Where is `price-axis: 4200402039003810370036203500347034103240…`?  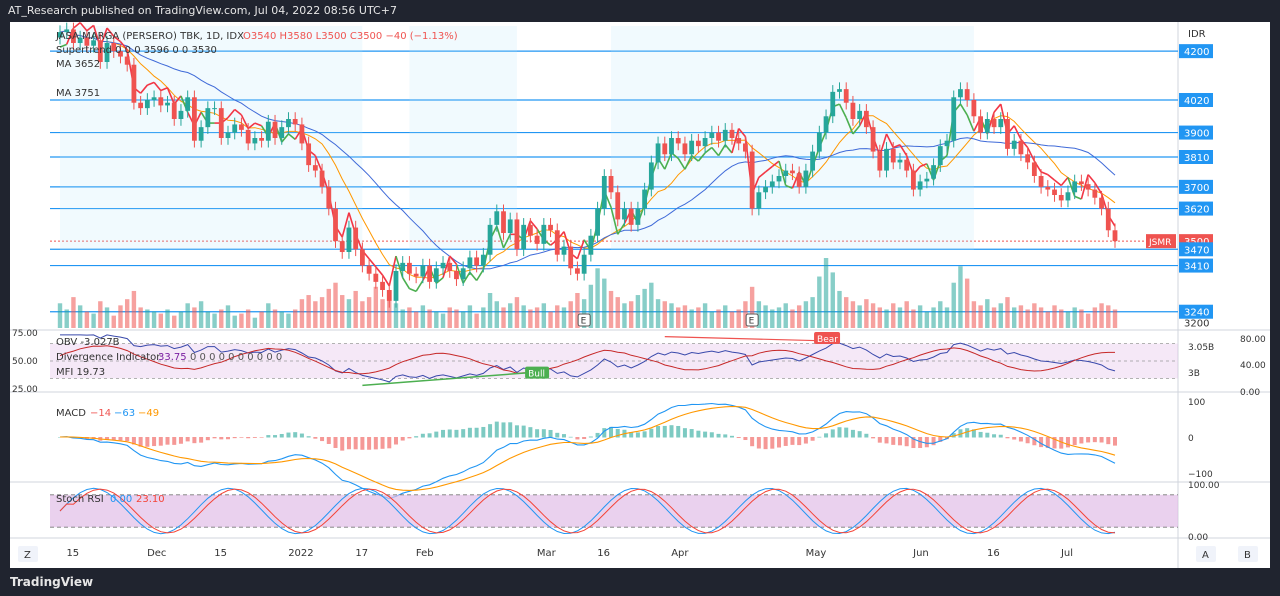
price-axis: 4200402039003810370036203500347034103240… is located at coordinates (1206, 286).